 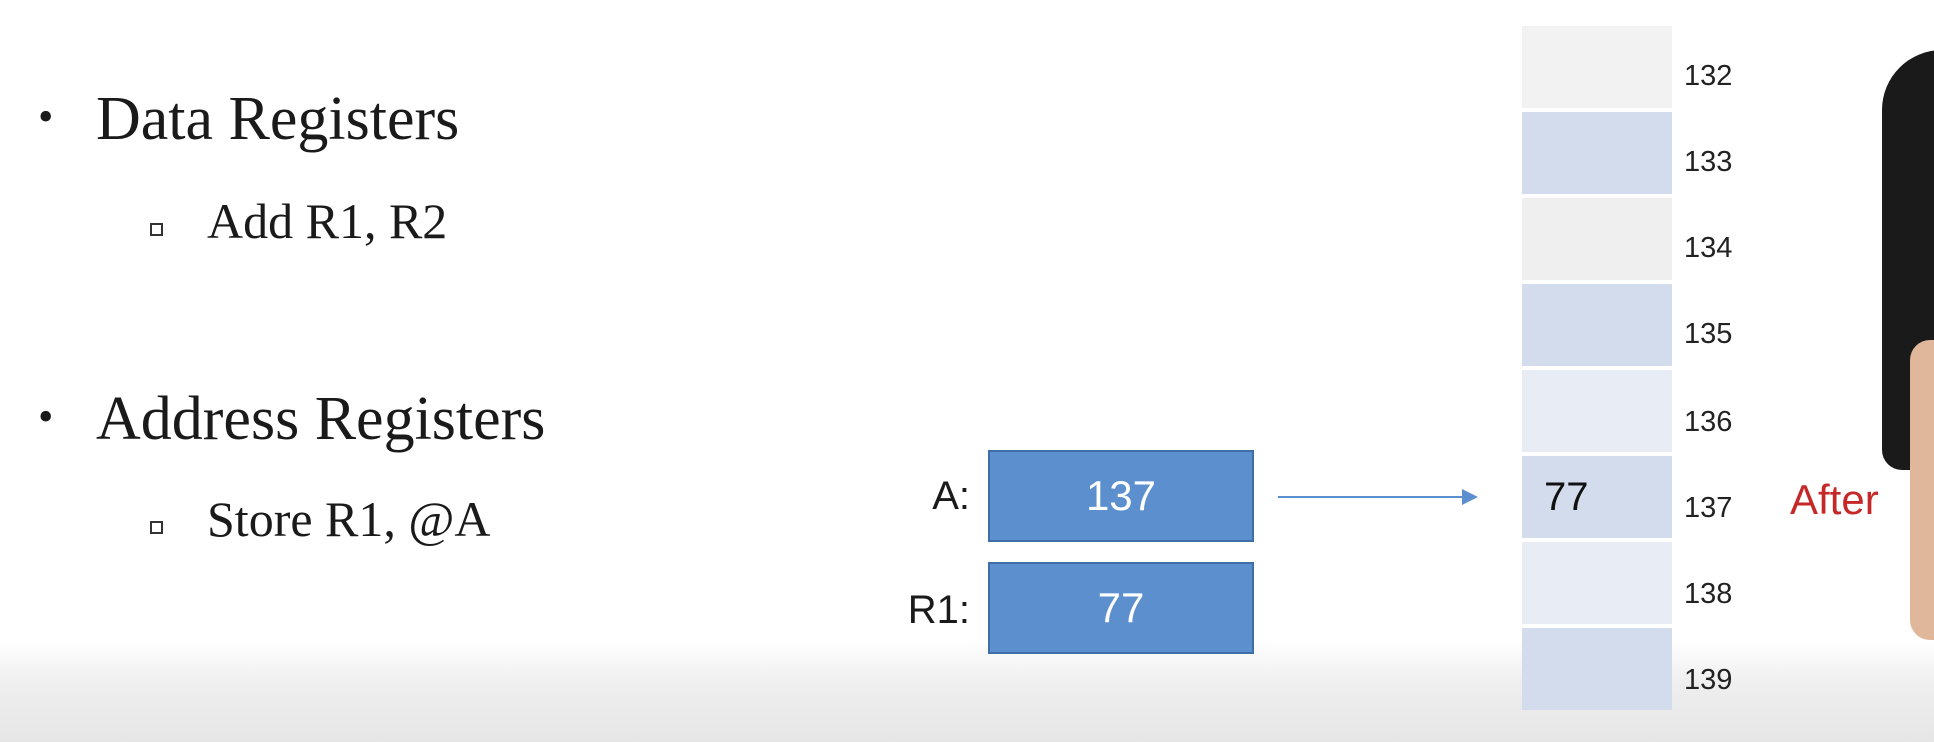 I want to click on register-r1-box: 77, so click(x=1121, y=608).